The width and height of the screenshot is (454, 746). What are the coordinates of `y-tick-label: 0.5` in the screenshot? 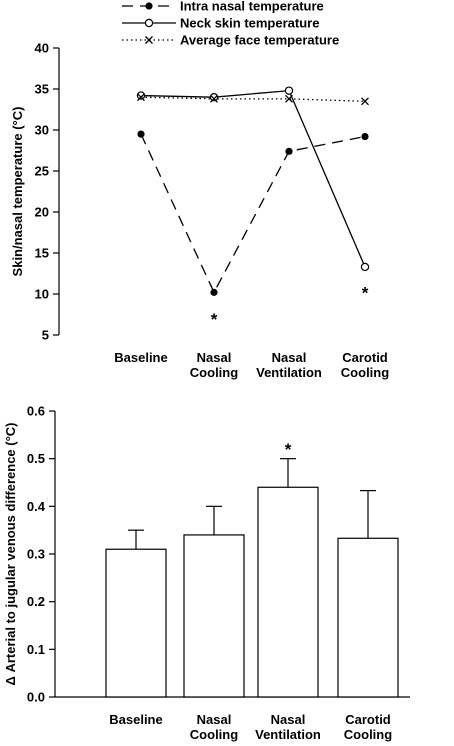 It's located at (36, 458).